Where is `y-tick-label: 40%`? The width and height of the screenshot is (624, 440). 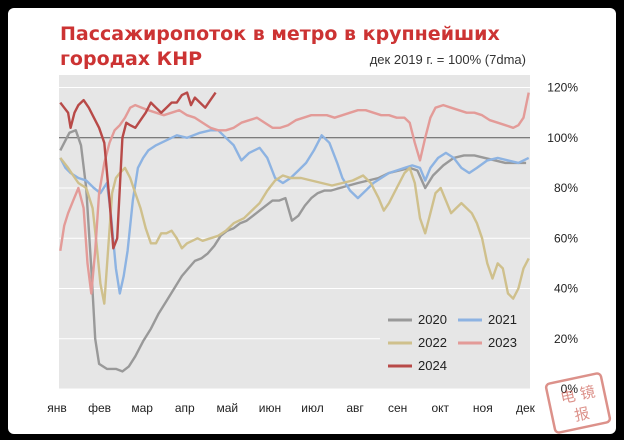
y-tick-label: 40% is located at coordinates (566, 289).